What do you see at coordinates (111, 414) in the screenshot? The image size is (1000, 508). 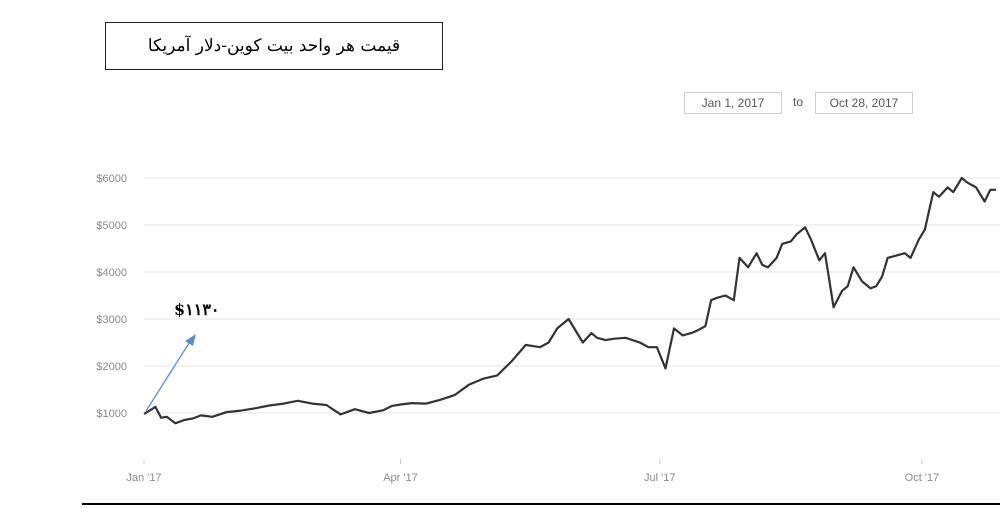 I see `y-tick-label: $1000` at bounding box center [111, 414].